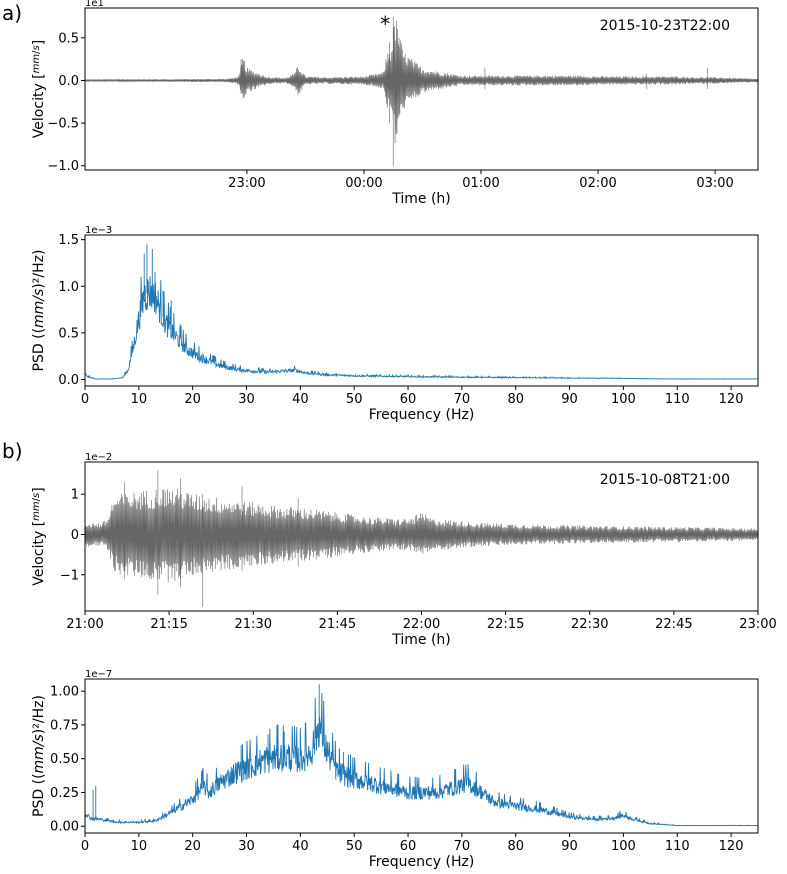  I want to click on y-tick-label: −1, so click(69, 575).